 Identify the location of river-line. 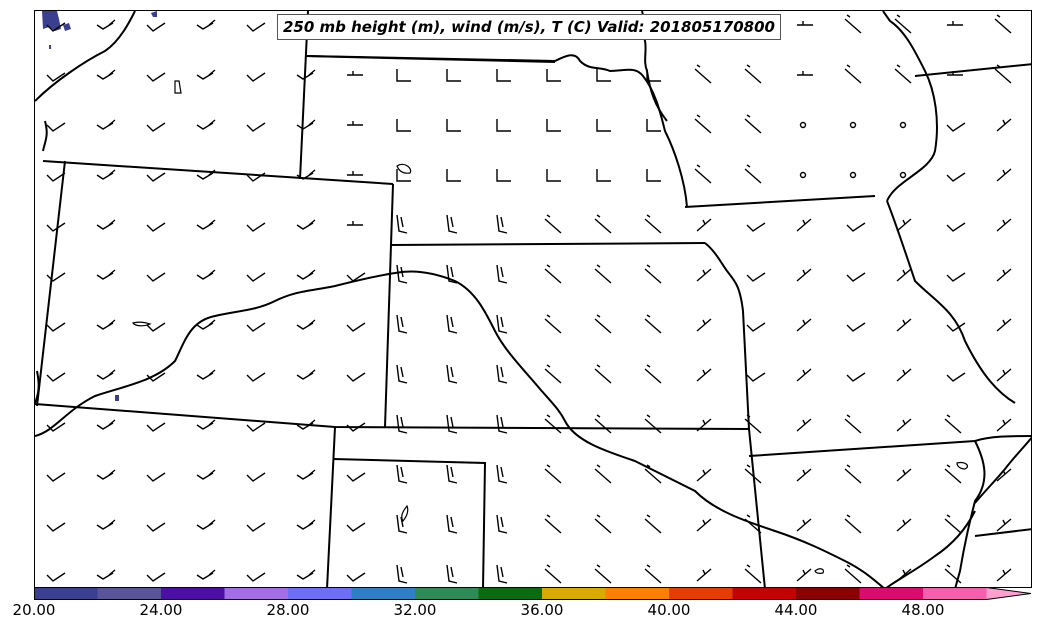
(1002, 470).